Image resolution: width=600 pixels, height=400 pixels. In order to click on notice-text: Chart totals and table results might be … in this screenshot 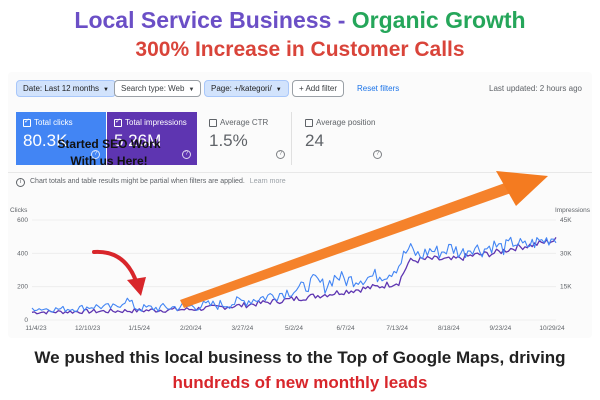, I will do `click(137, 181)`.